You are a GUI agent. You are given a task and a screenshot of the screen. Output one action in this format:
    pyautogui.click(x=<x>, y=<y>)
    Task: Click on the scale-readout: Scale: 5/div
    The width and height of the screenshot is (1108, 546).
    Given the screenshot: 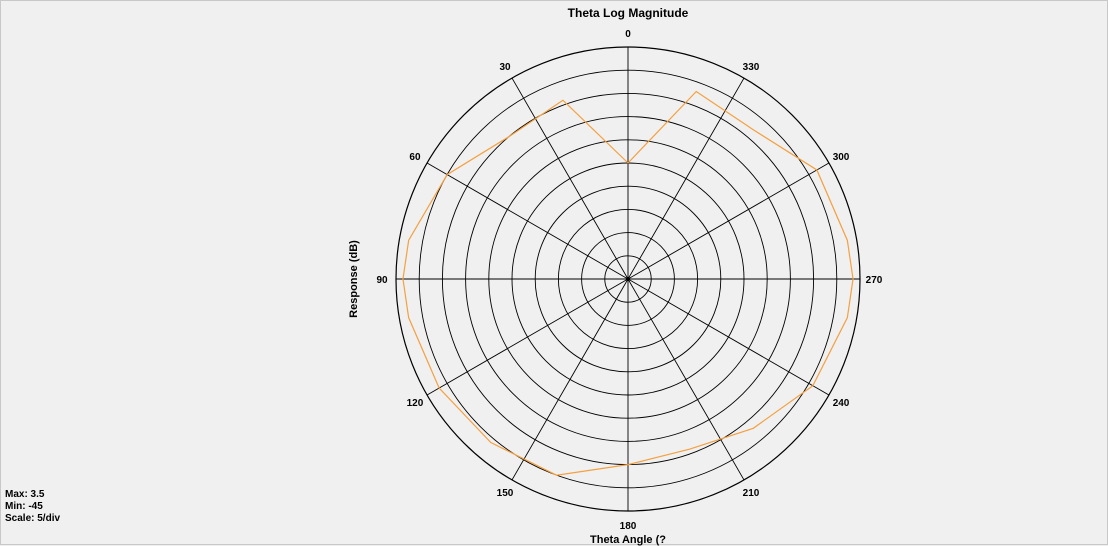 What is the action you would take?
    pyautogui.click(x=33, y=518)
    